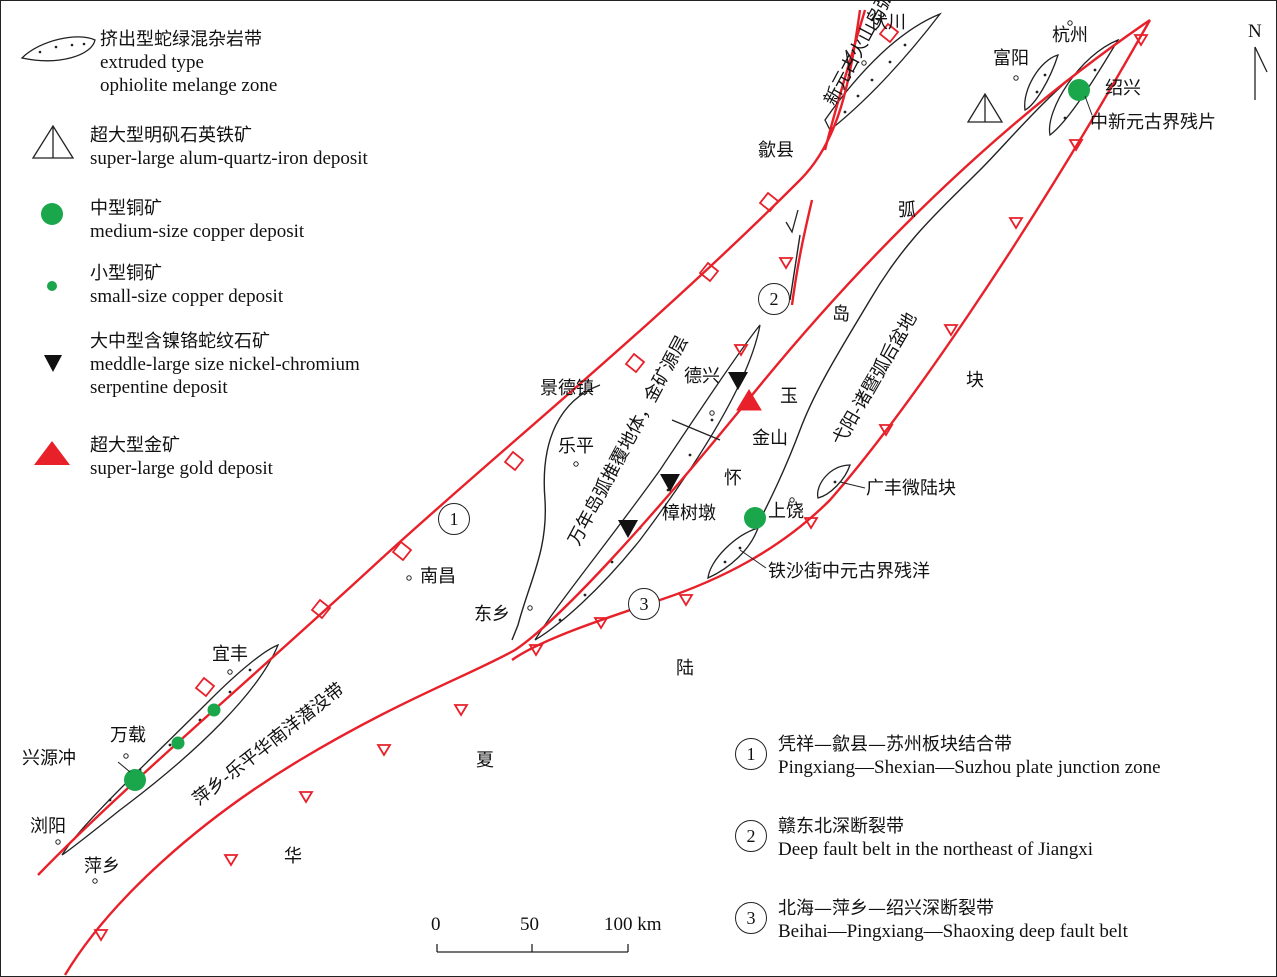 The height and width of the screenshot is (977, 1277). I want to click on legend-nickel-zh: 大中型含镍铬蛇纹石矿, so click(180, 341).